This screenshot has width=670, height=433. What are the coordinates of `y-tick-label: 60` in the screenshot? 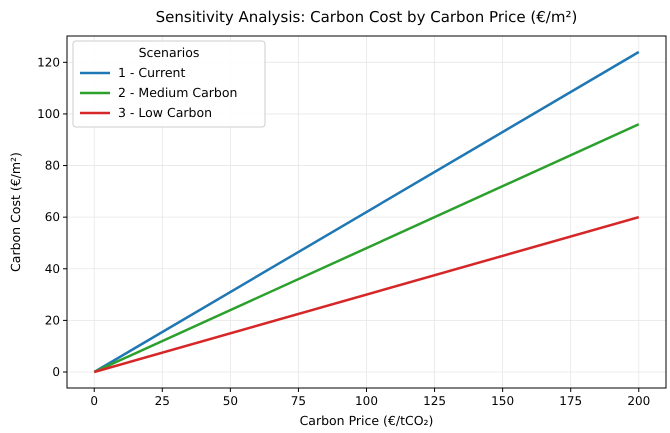 It's located at (52, 217).